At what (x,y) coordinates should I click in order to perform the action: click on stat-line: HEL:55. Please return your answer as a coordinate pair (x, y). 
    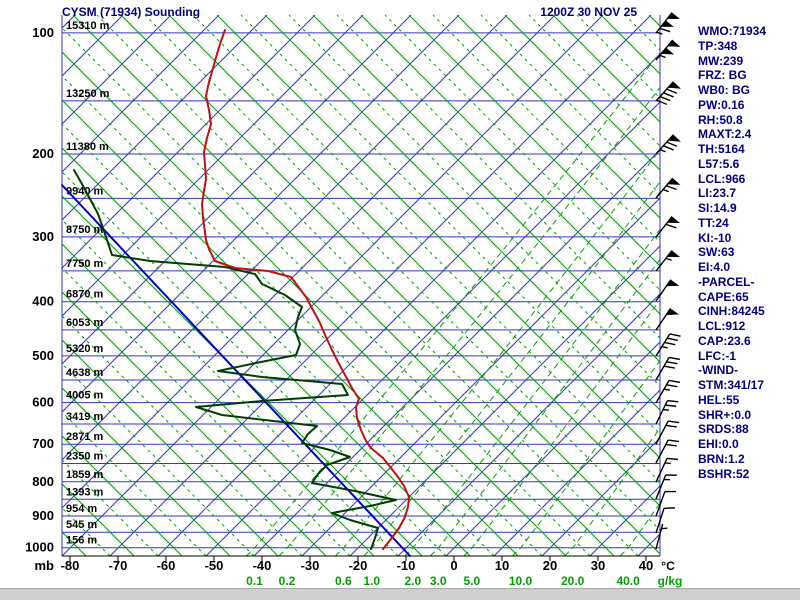
    Looking at the image, I should click on (719, 399).